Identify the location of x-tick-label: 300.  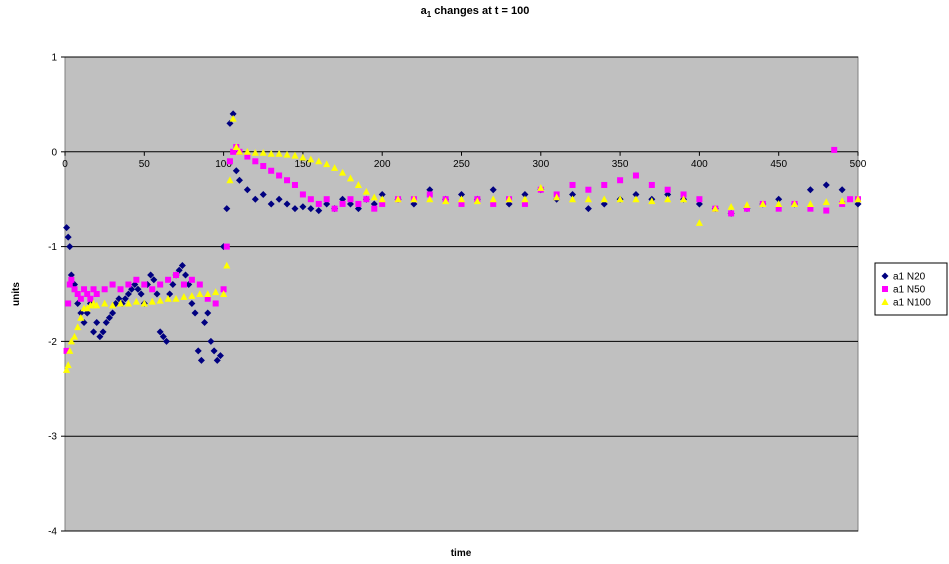
(540, 164).